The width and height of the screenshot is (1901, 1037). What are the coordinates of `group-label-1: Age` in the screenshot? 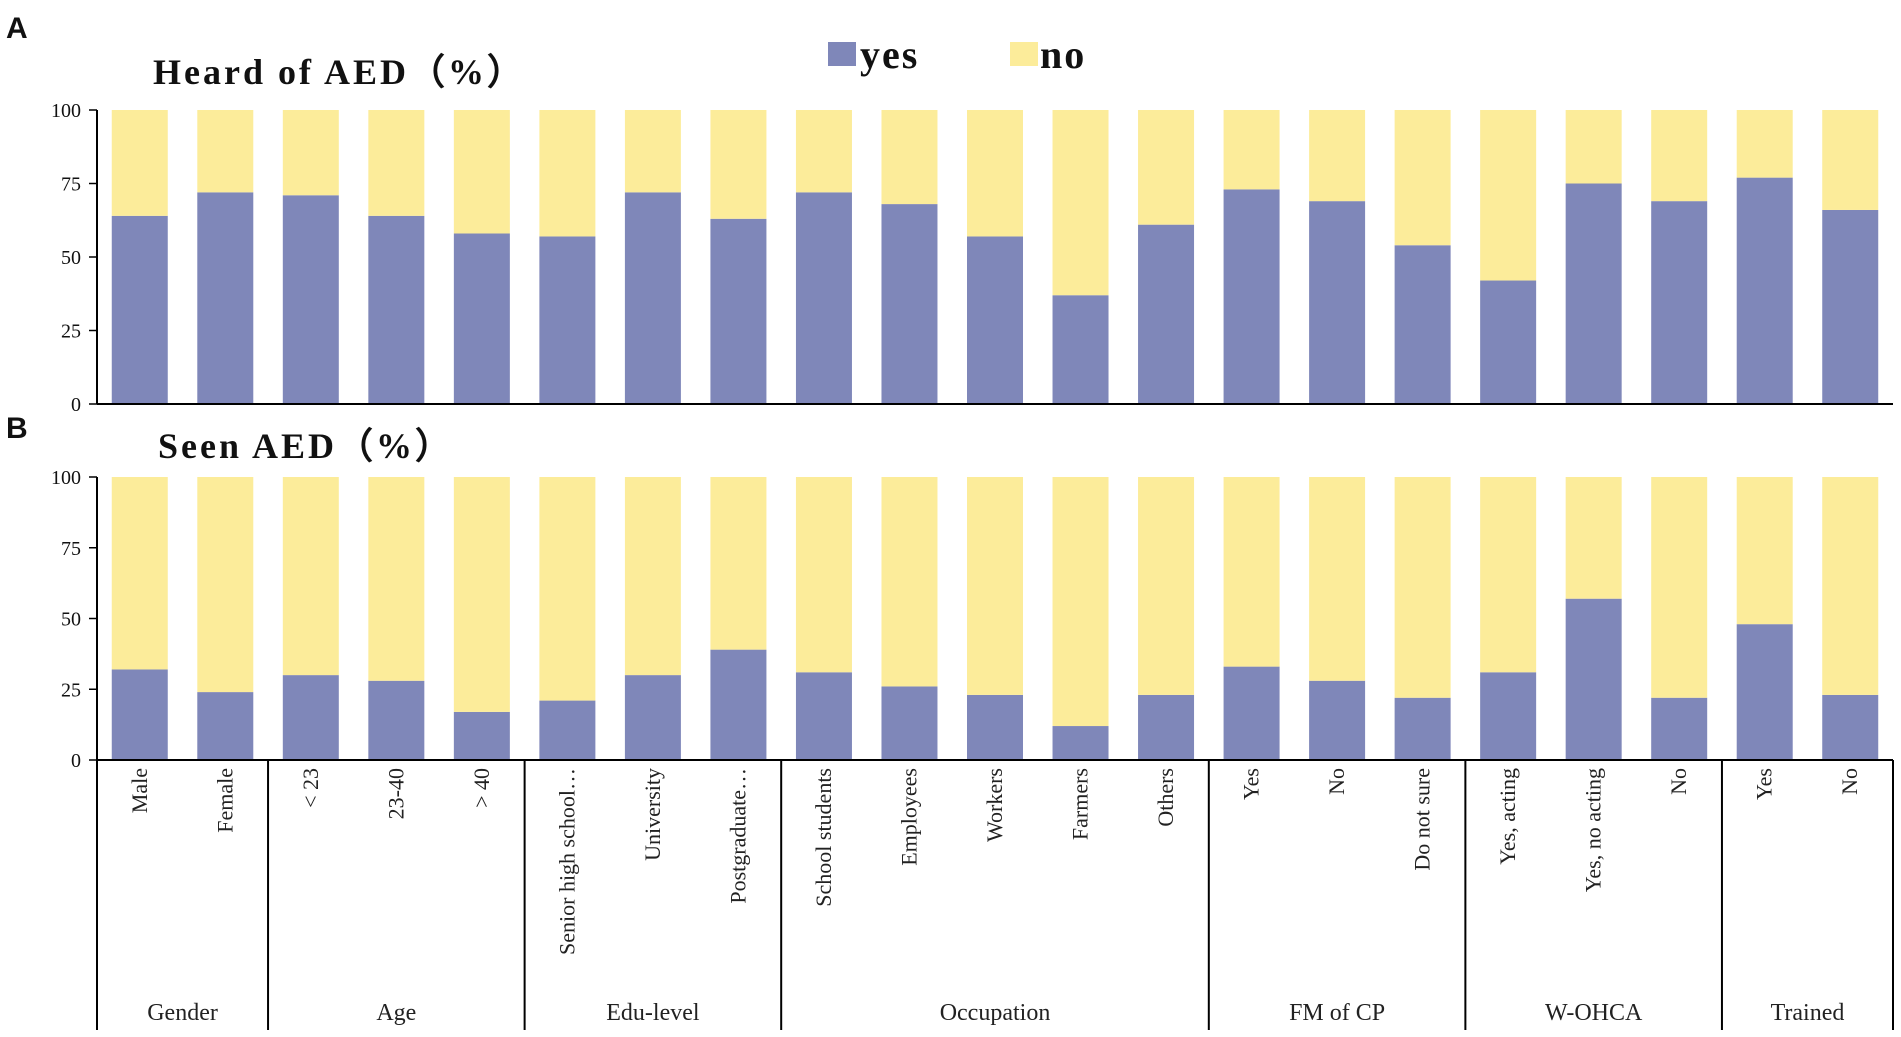 It's located at (396, 1013).